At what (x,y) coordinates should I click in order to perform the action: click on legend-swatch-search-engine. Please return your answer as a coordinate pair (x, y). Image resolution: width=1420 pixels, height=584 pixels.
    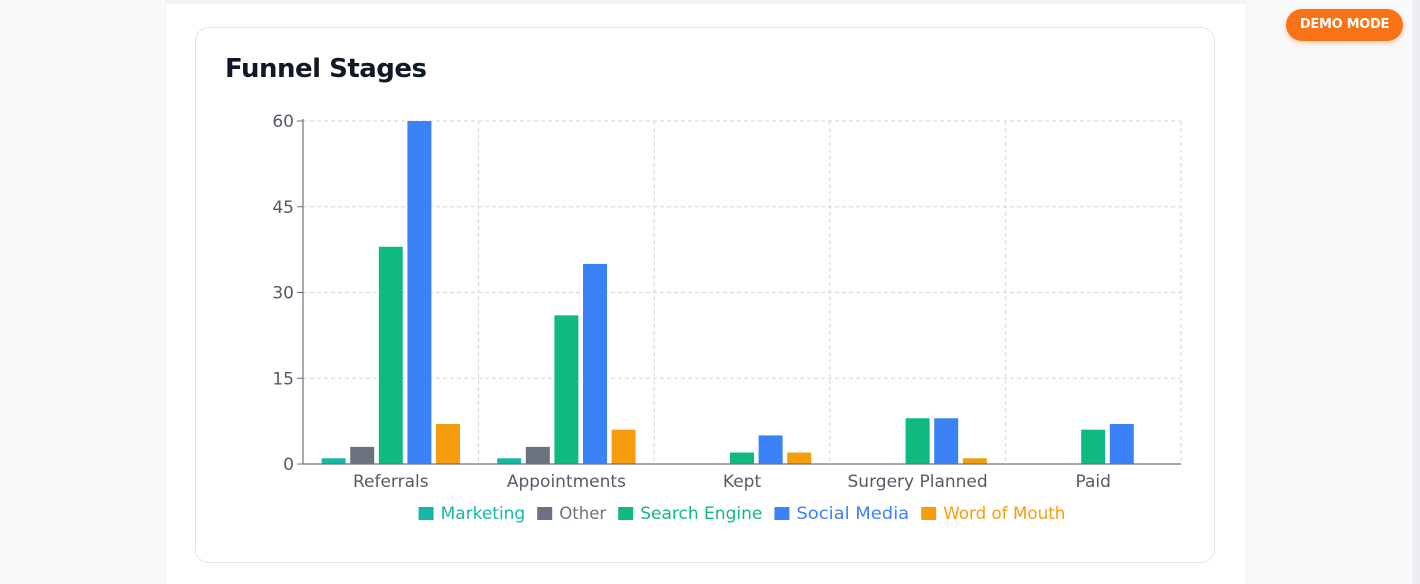
    Looking at the image, I should click on (626, 513).